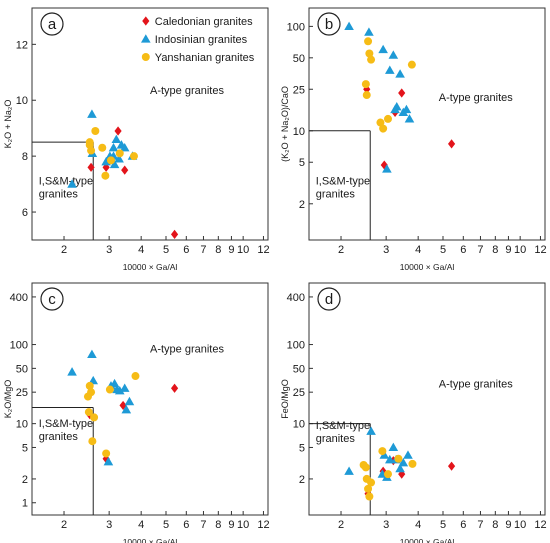 The height and width of the screenshot is (543, 550). What do you see at coordinates (25, 213) in the screenshot?
I see `y-tick-label: 6` at bounding box center [25, 213].